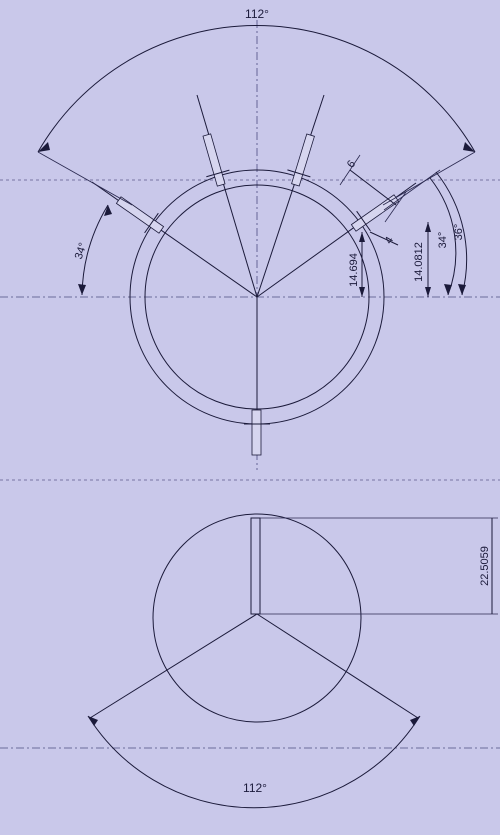 This screenshot has height=835, width=500. I want to click on top-angle-label: 112°, so click(257, 14).